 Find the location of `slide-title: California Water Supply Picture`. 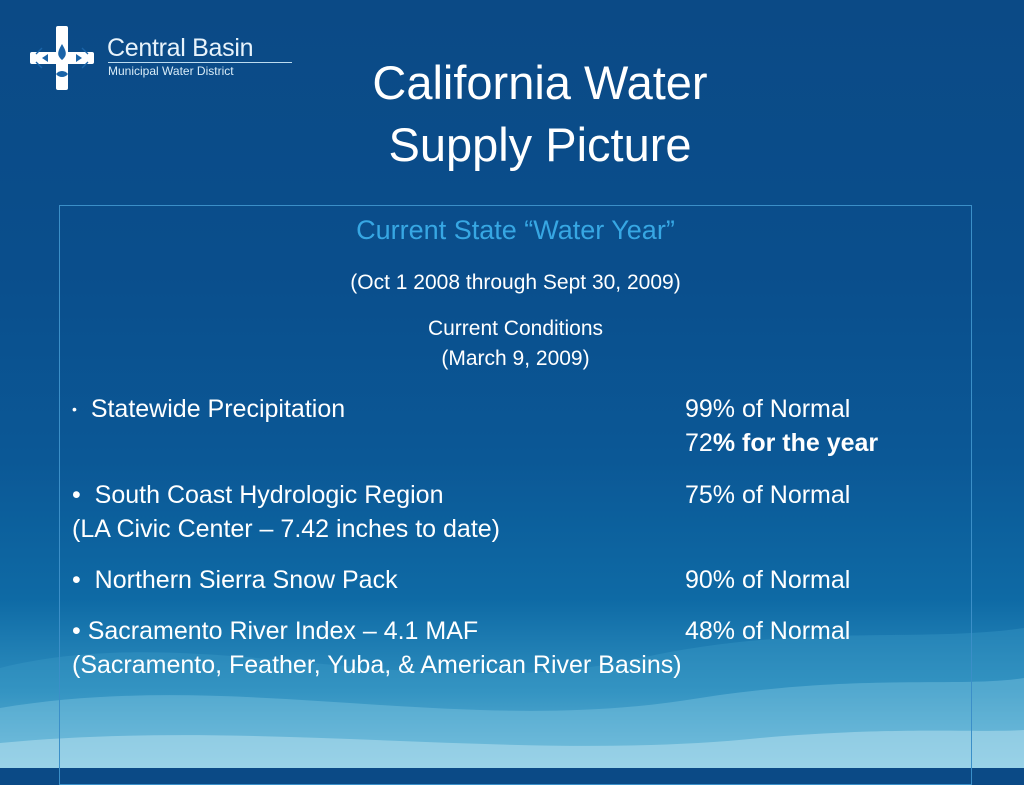

slide-title: California Water Supply Picture is located at coordinates (540, 114).